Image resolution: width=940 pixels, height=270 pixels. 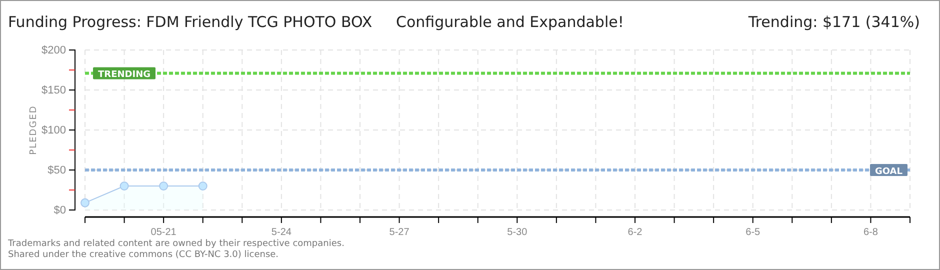 I want to click on text: Trademarks and related content are owned by their respective companies., so click(x=175, y=244).